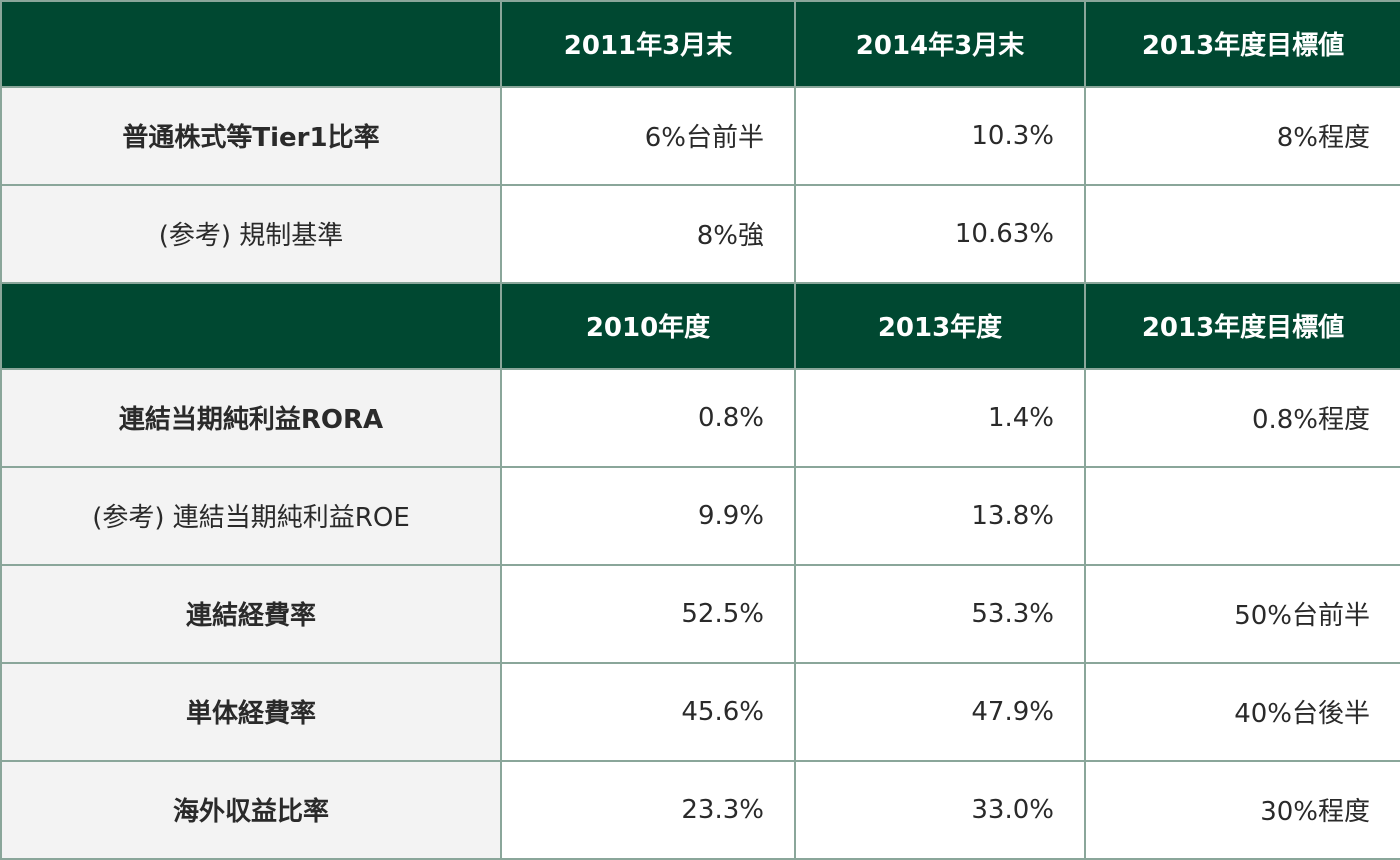  What do you see at coordinates (940, 613) in the screenshot?
I see `table-cell: 53.3%` at bounding box center [940, 613].